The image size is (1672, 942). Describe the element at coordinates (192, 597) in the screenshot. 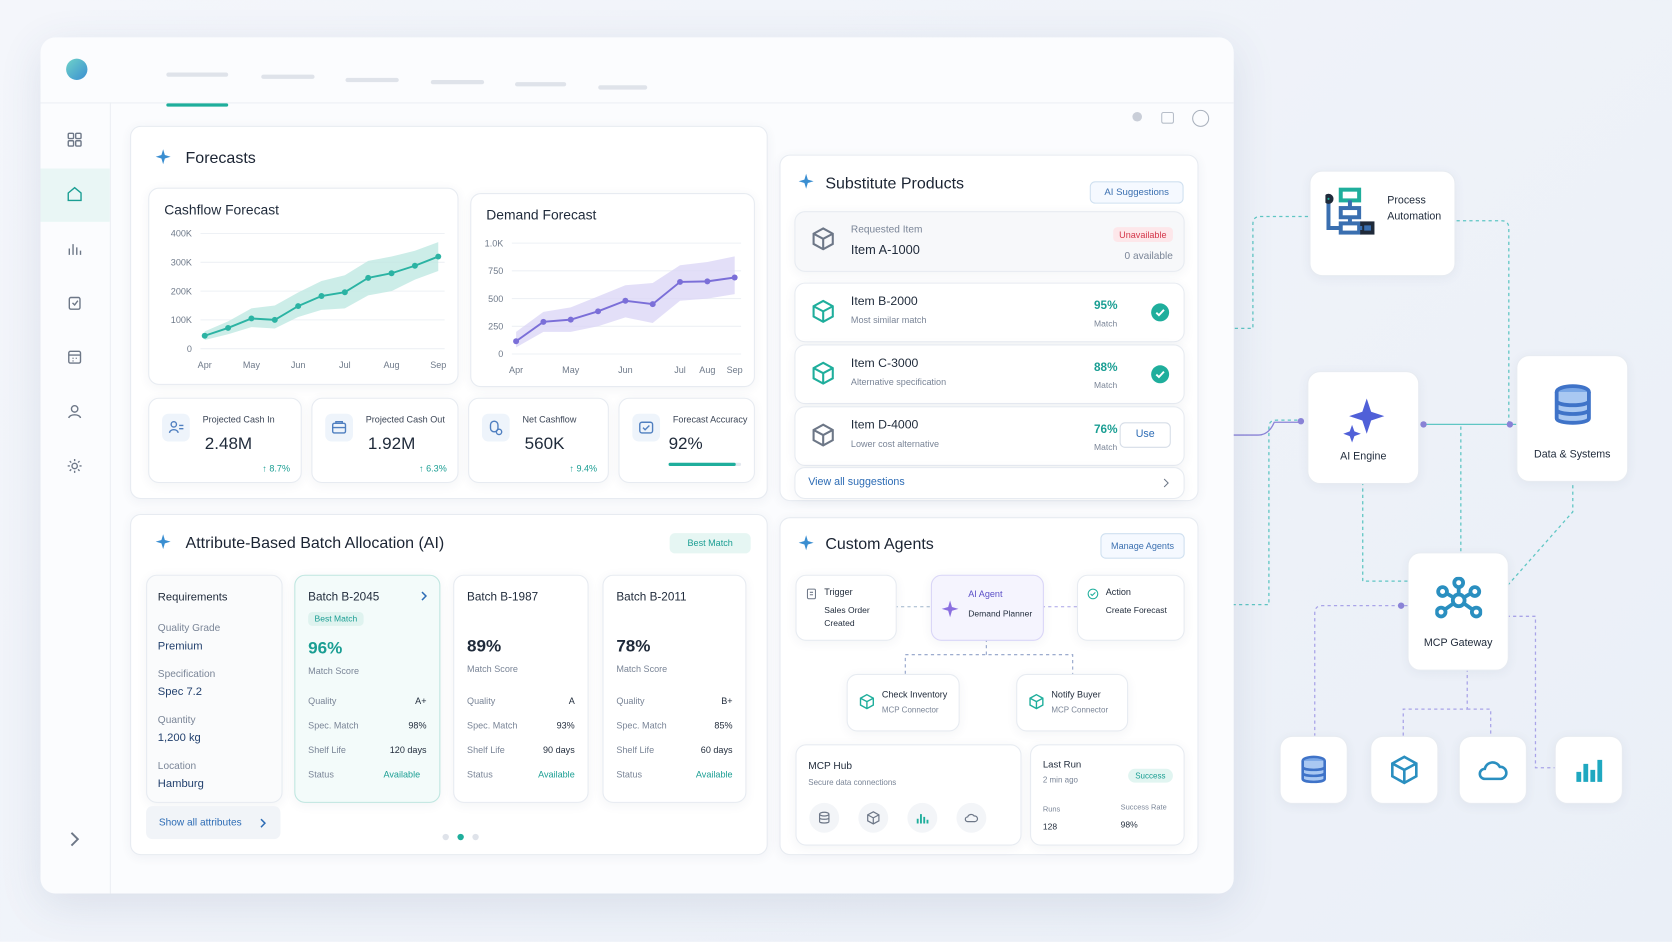

I see `requirements-title: Requirements` at that location.